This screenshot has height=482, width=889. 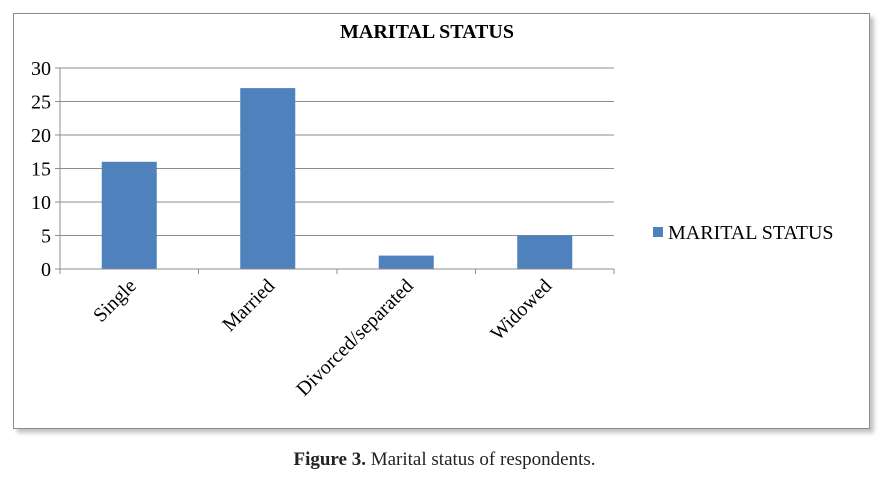 I want to click on figure-caption-label: Figure 3., so click(x=329, y=459).